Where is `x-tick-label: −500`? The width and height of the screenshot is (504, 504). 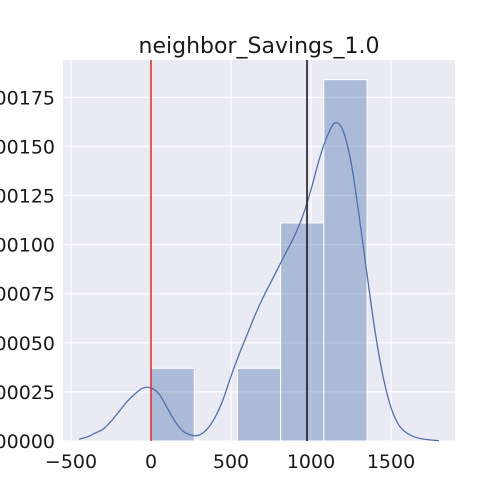
x-tick-label: −500 is located at coordinates (71, 462).